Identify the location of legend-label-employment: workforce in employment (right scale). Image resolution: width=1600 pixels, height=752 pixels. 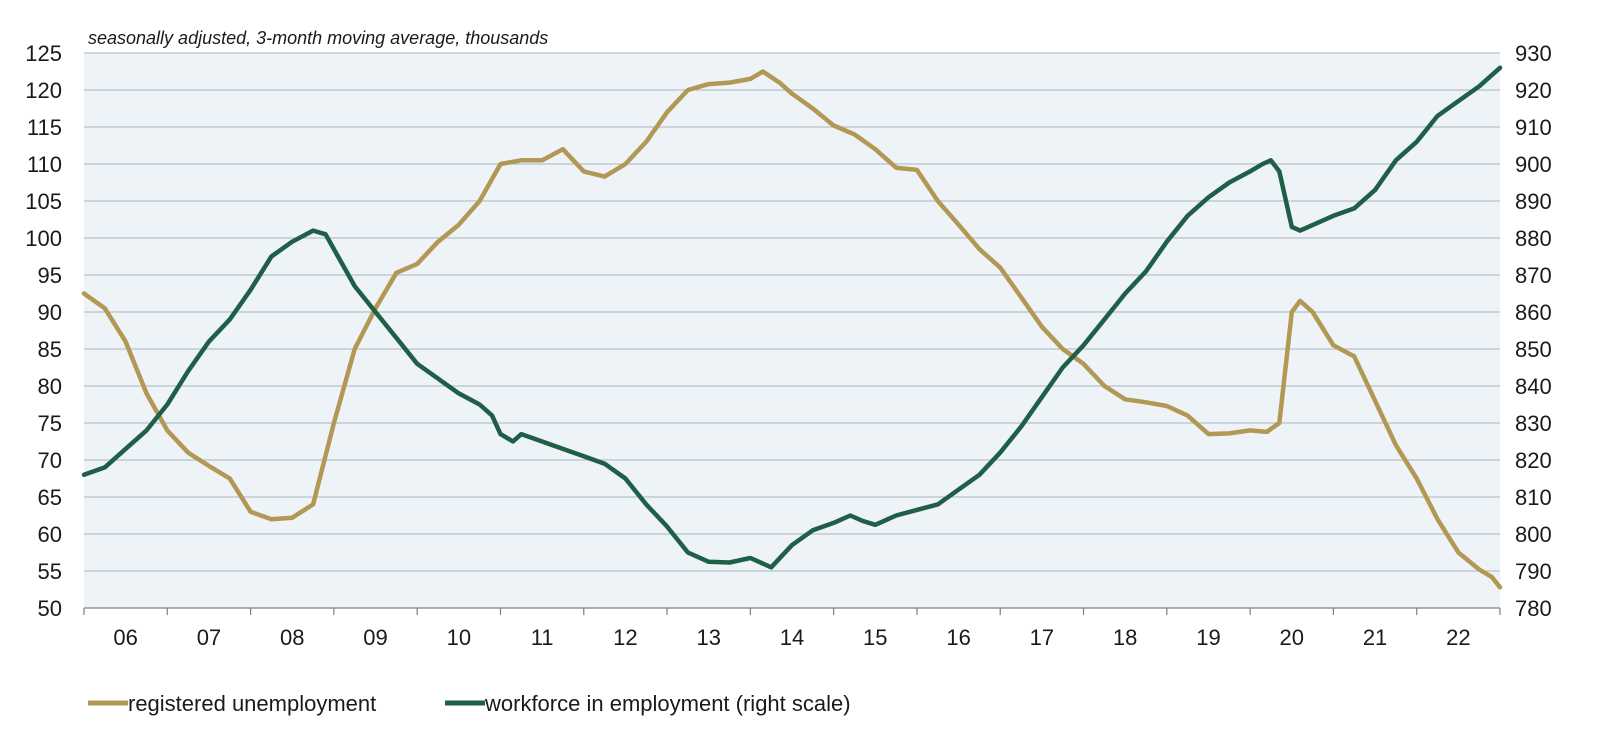
(667, 703).